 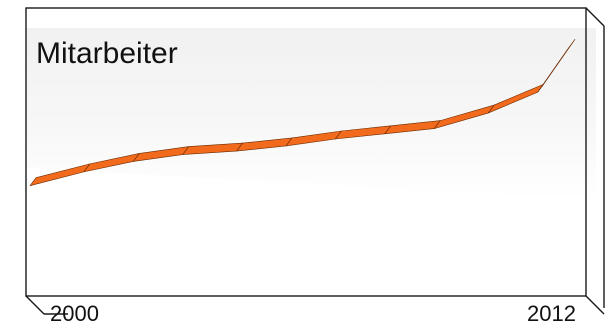 I want to click on line-segment, so click(x=556, y=65).